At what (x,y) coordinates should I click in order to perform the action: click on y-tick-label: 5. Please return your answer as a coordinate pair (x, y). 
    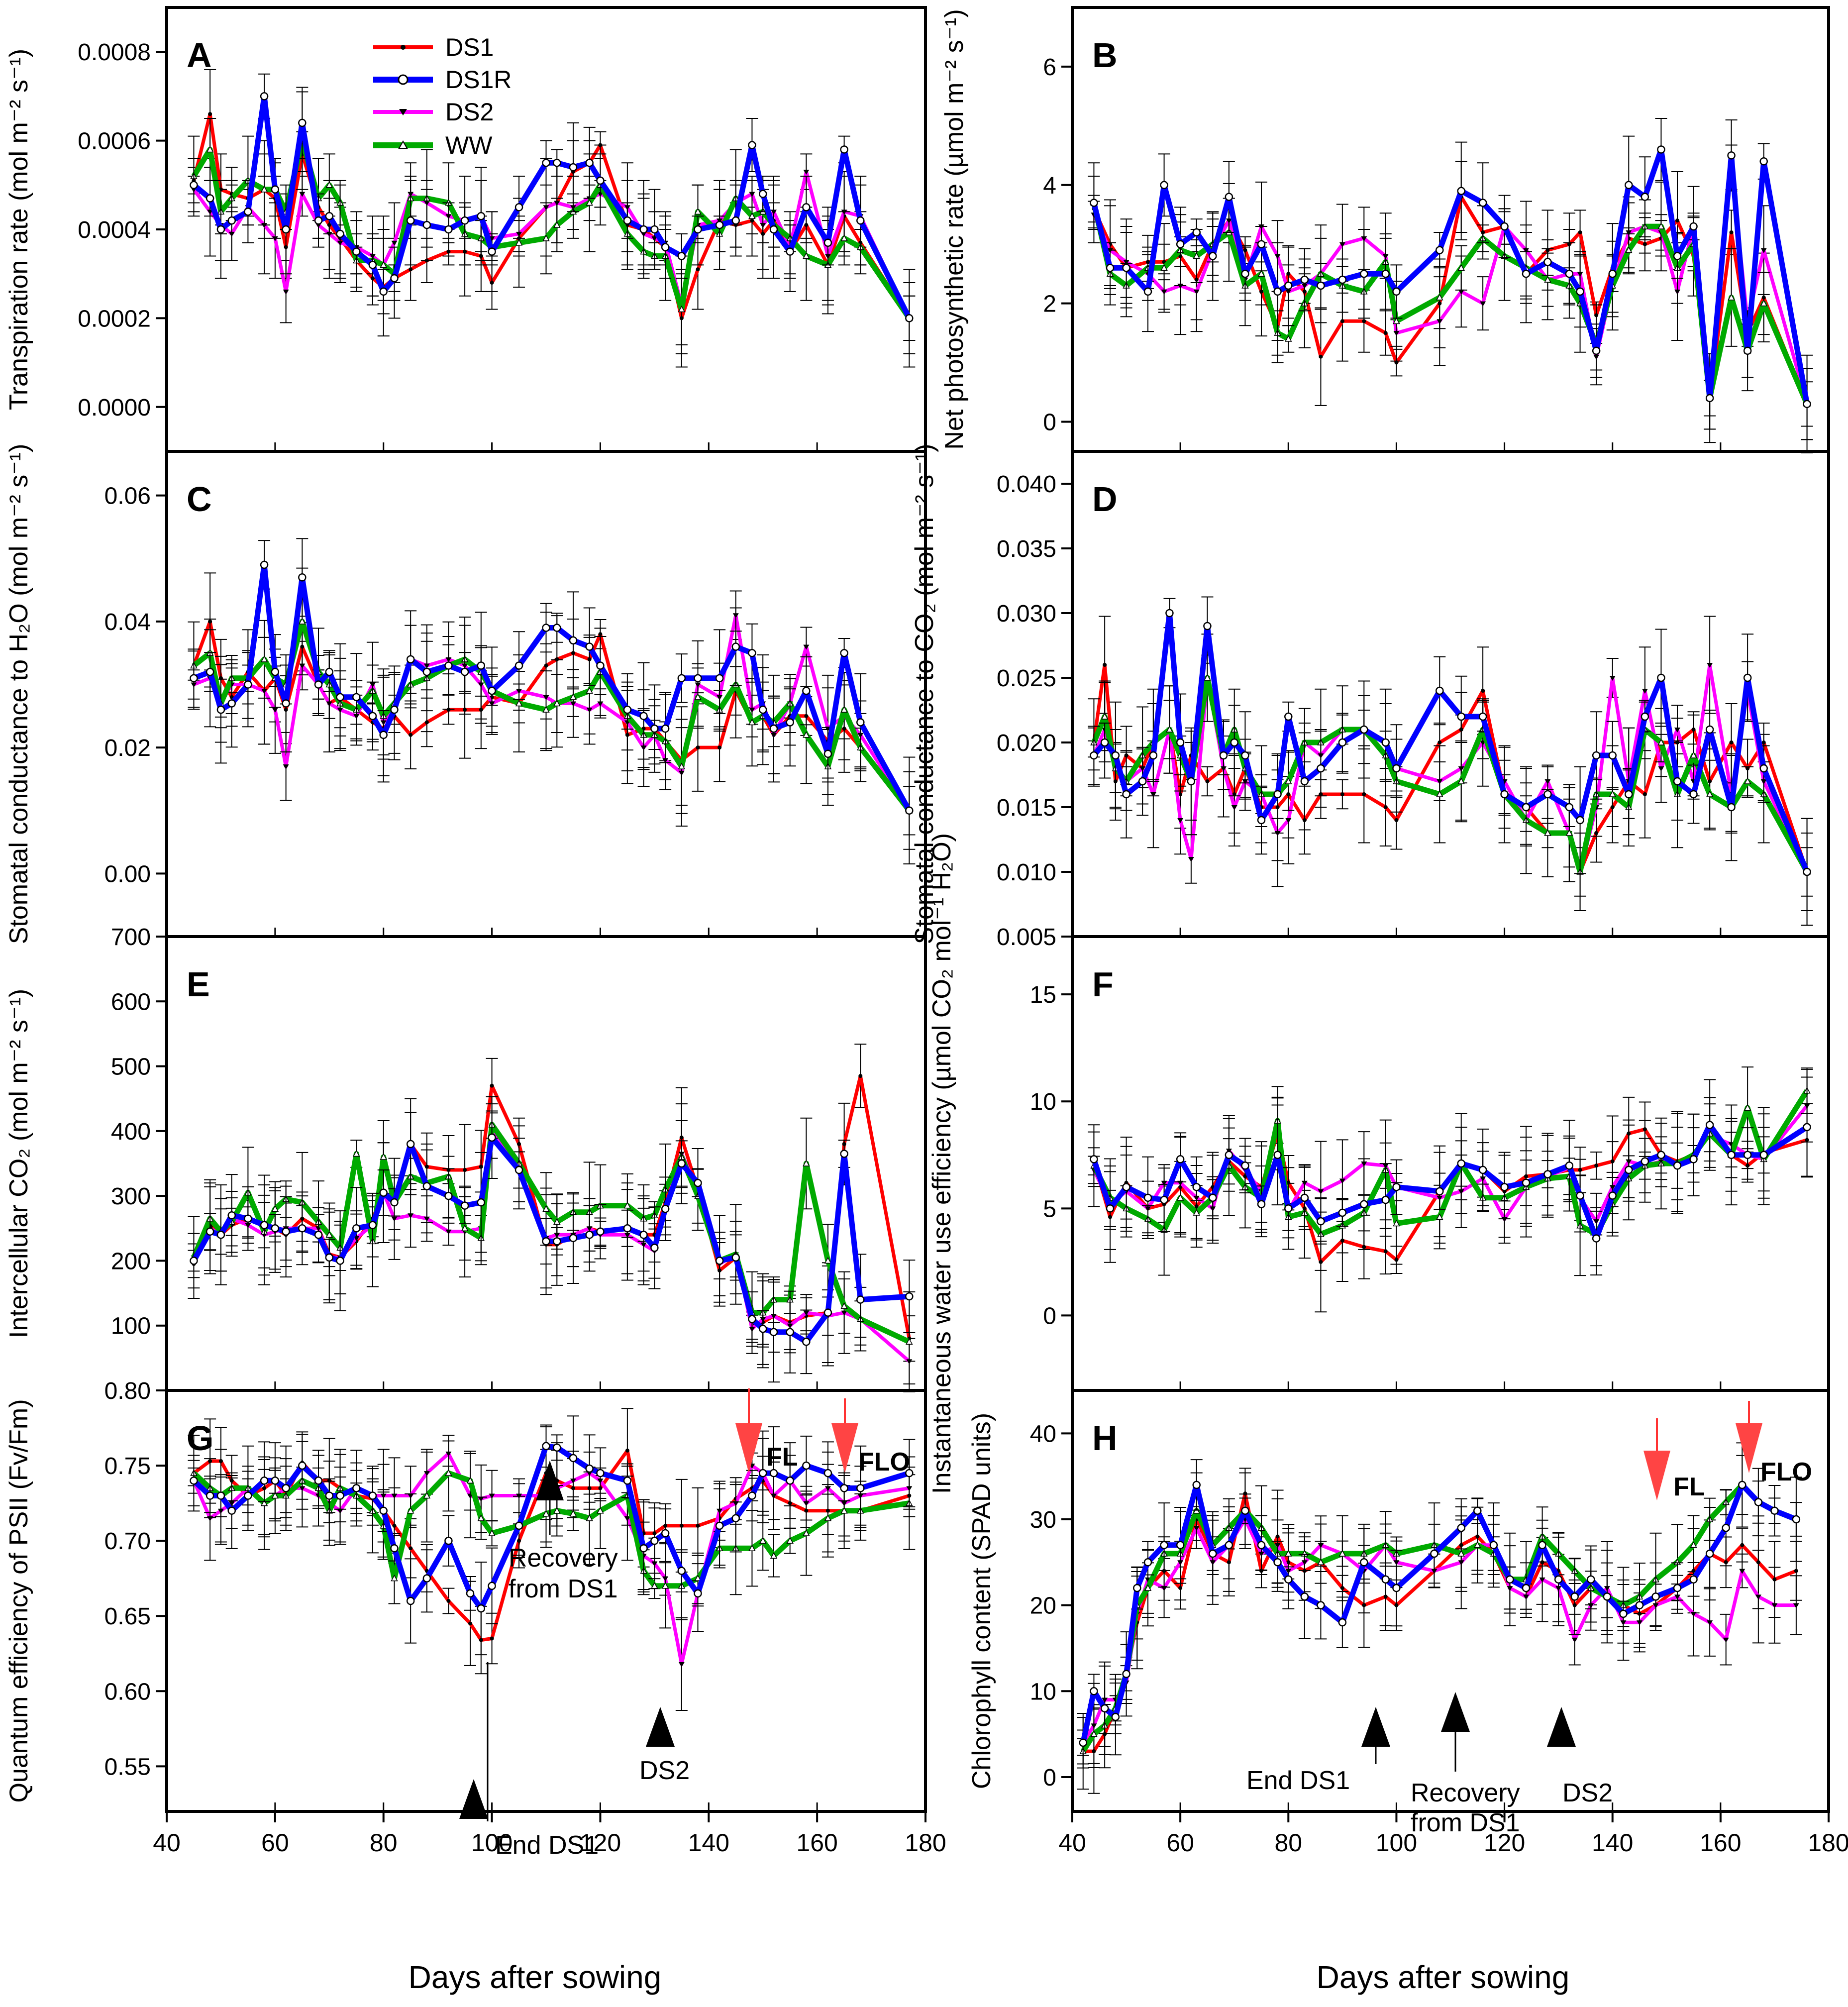
    Looking at the image, I should click on (1050, 1209).